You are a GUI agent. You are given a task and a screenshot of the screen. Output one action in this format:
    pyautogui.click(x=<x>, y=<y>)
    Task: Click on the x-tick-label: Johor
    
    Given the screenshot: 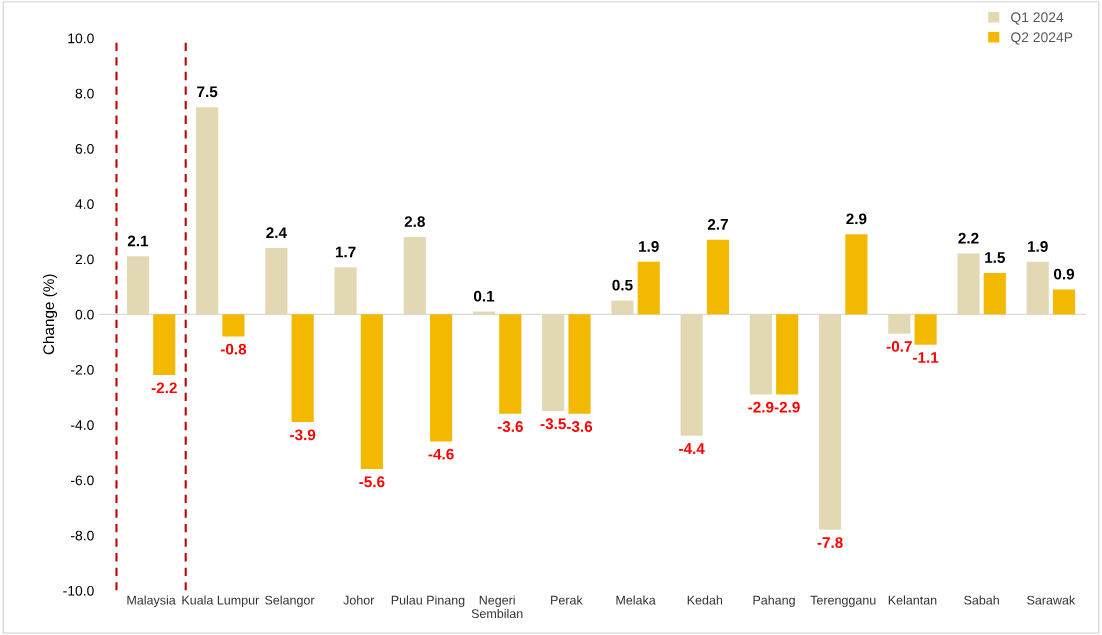 What is the action you would take?
    pyautogui.click(x=359, y=600)
    